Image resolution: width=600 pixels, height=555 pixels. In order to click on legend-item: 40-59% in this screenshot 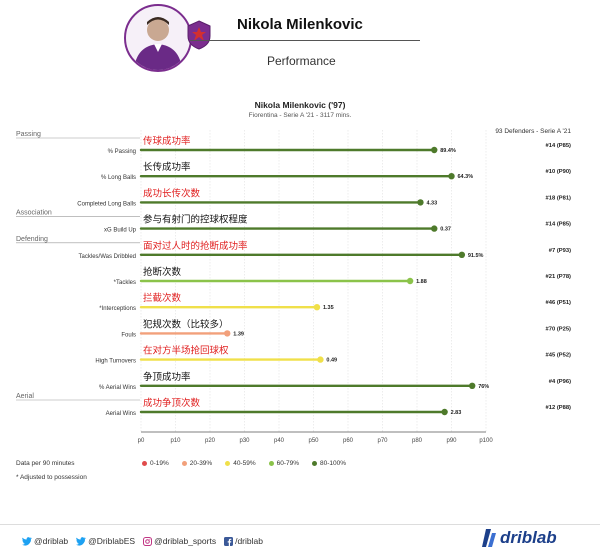, I will do `click(240, 463)`.